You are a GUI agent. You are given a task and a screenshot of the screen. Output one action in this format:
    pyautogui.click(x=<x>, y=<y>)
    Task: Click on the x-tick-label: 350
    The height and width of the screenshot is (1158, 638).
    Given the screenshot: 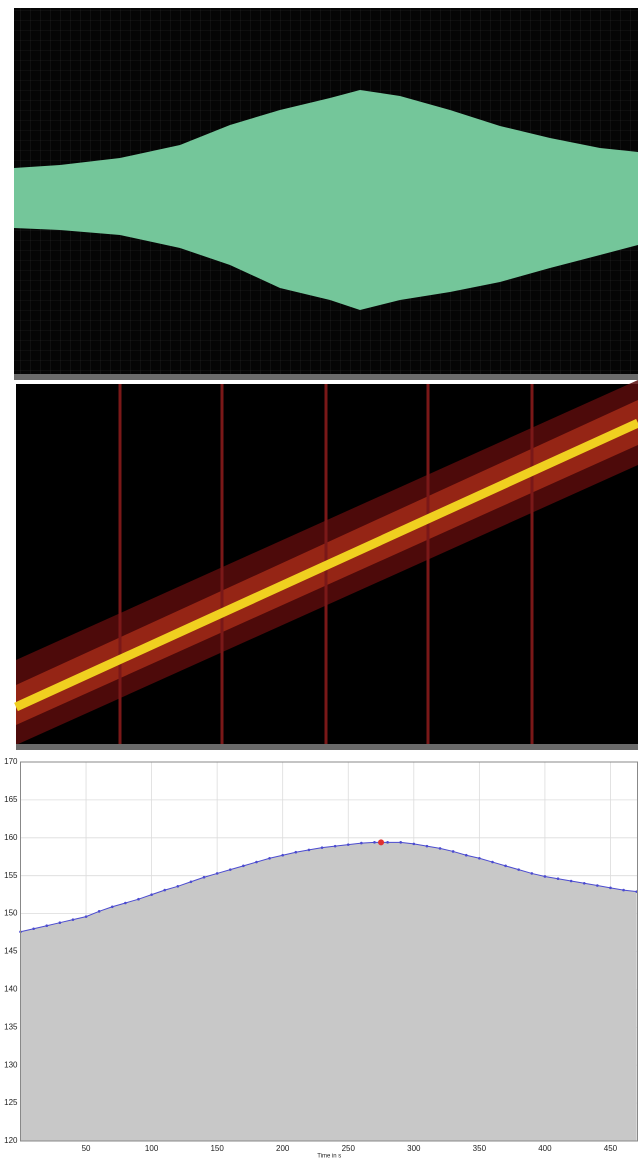 What is the action you would take?
    pyautogui.click(x=480, y=1148)
    